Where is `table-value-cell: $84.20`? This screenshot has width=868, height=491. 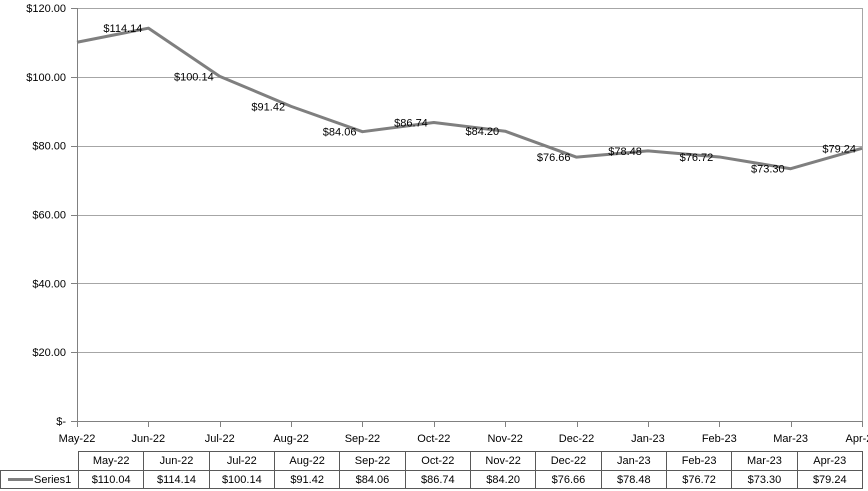
table-value-cell: $84.20 is located at coordinates (503, 479).